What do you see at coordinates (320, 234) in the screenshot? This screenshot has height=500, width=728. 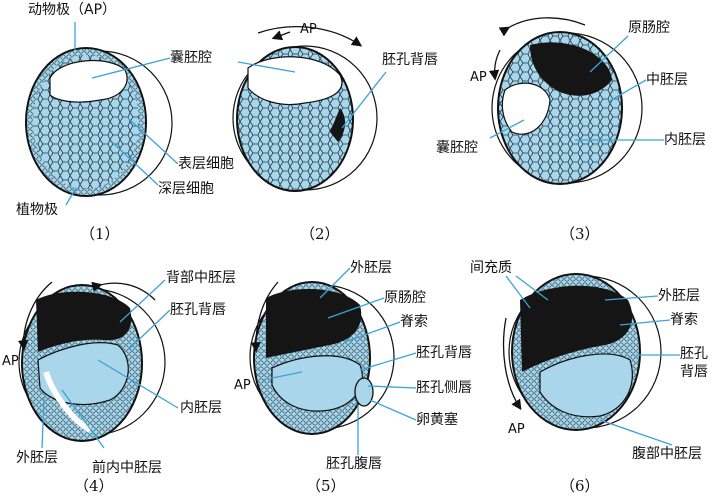 I see `caption-2: （2）` at bounding box center [320, 234].